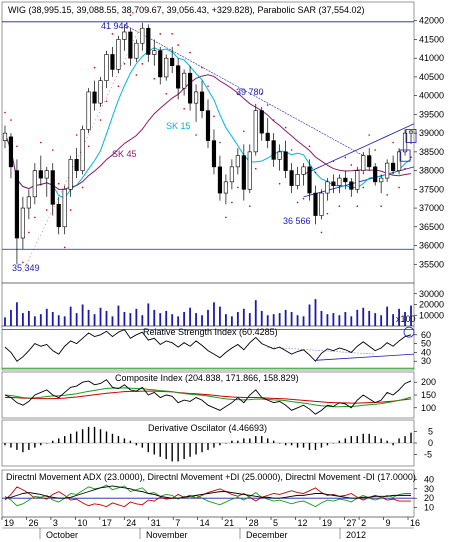 The image size is (450, 542). What do you see at coordinates (363, 523) in the screenshot?
I see `x-day-label: 2` at bounding box center [363, 523].